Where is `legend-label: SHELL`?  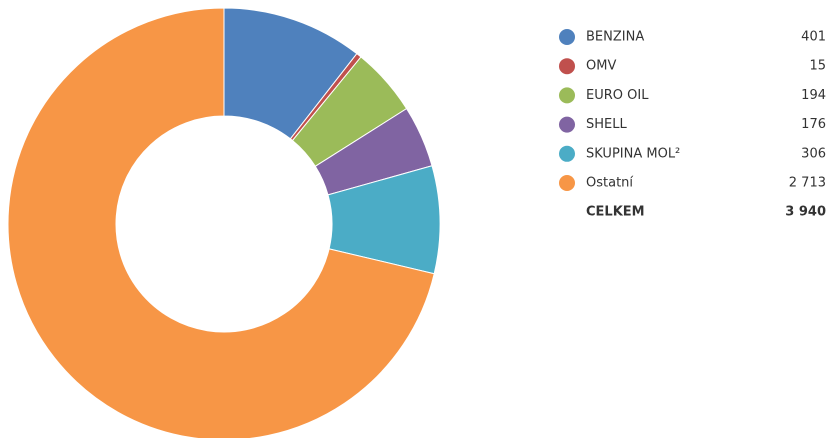
legend-label: SHELL is located at coordinates (606, 124).